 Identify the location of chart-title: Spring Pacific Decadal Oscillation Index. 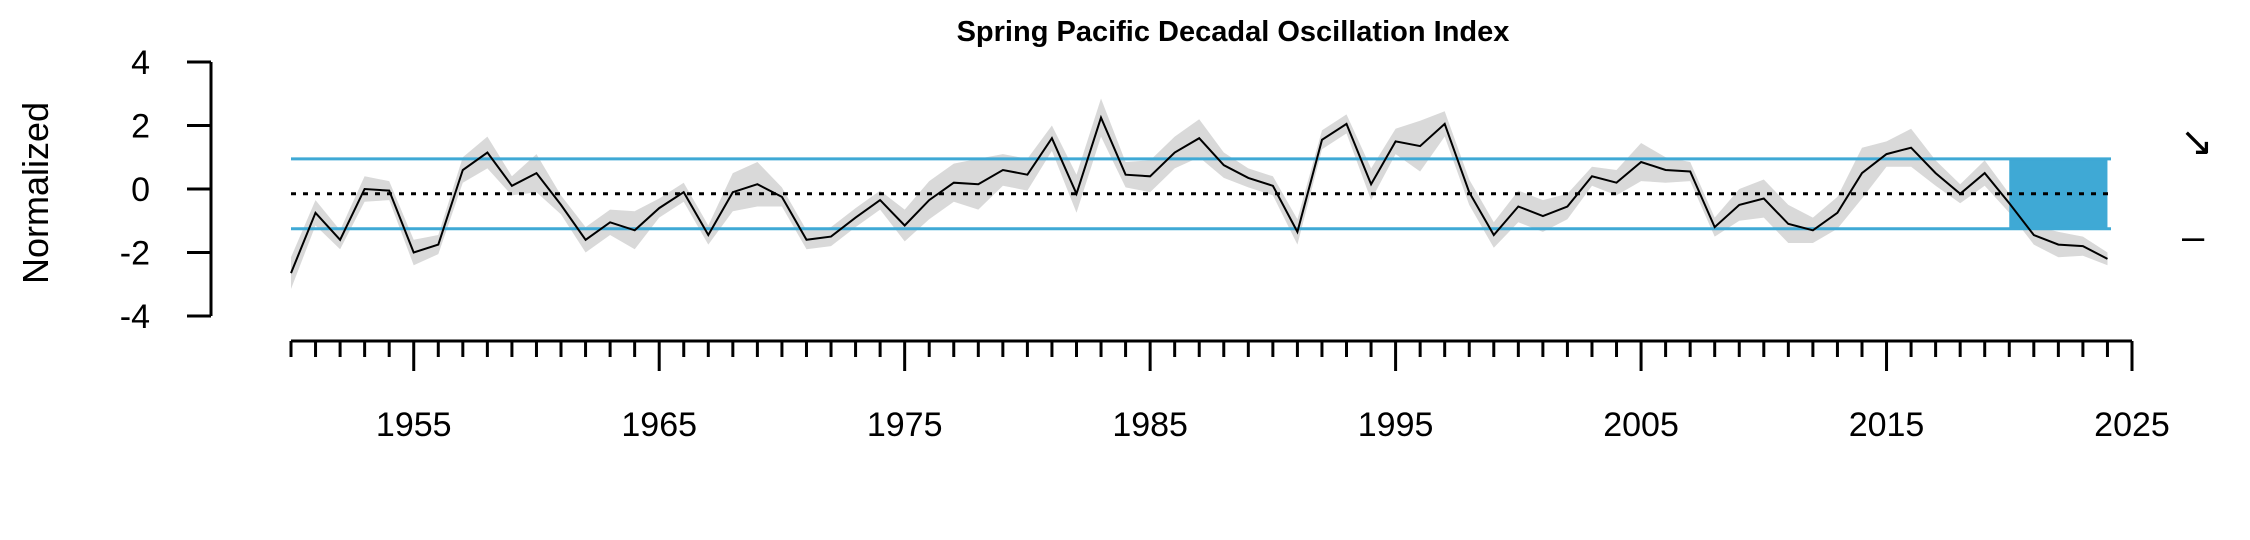
(1233, 32).